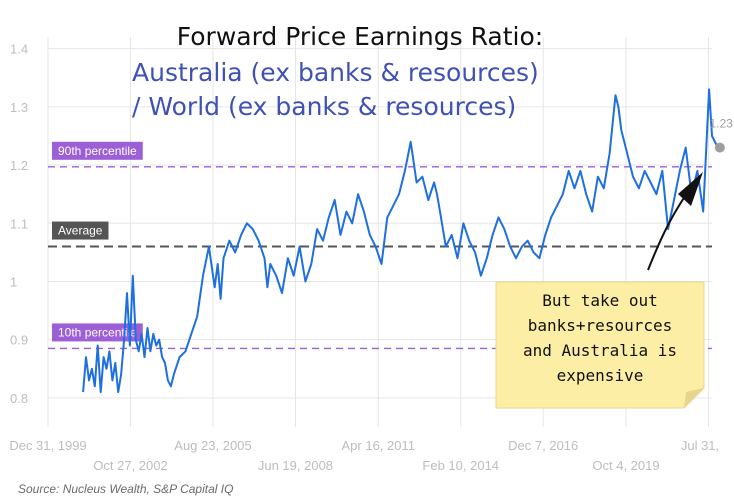 Image resolution: width=734 pixels, height=502 pixels. Describe the element at coordinates (700, 445) in the screenshot. I see `x-tick-label: Jul 31,` at that location.